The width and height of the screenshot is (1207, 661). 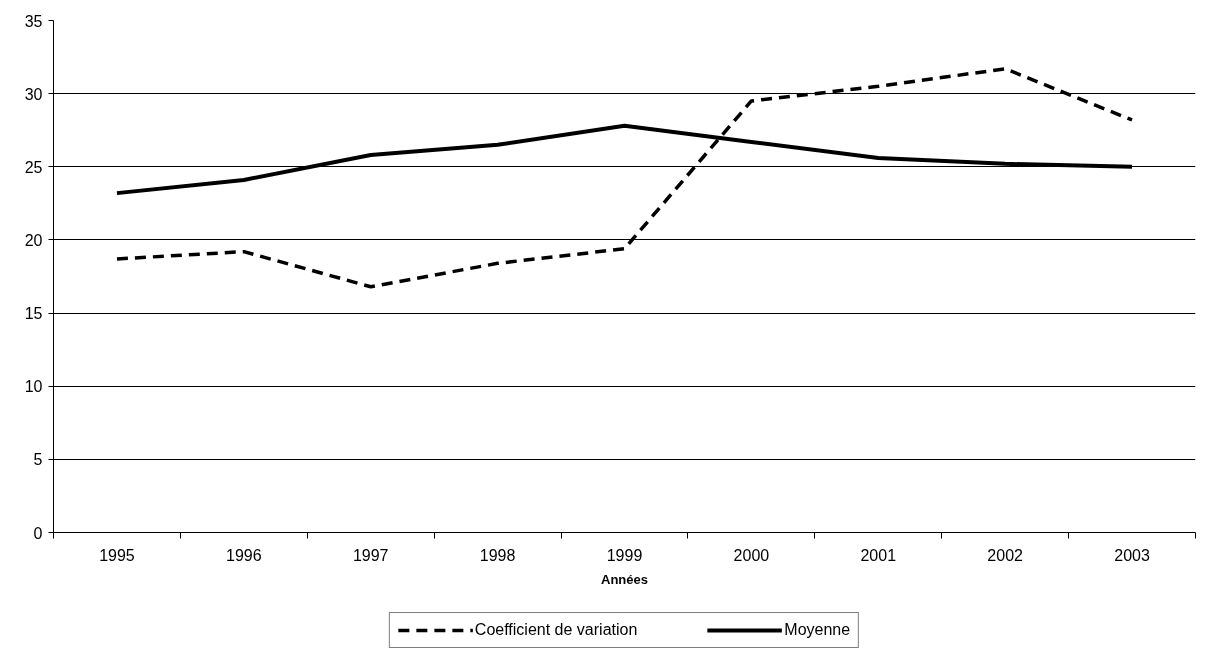 What do you see at coordinates (33, 314) in the screenshot?
I see `y-tick-label: 15` at bounding box center [33, 314].